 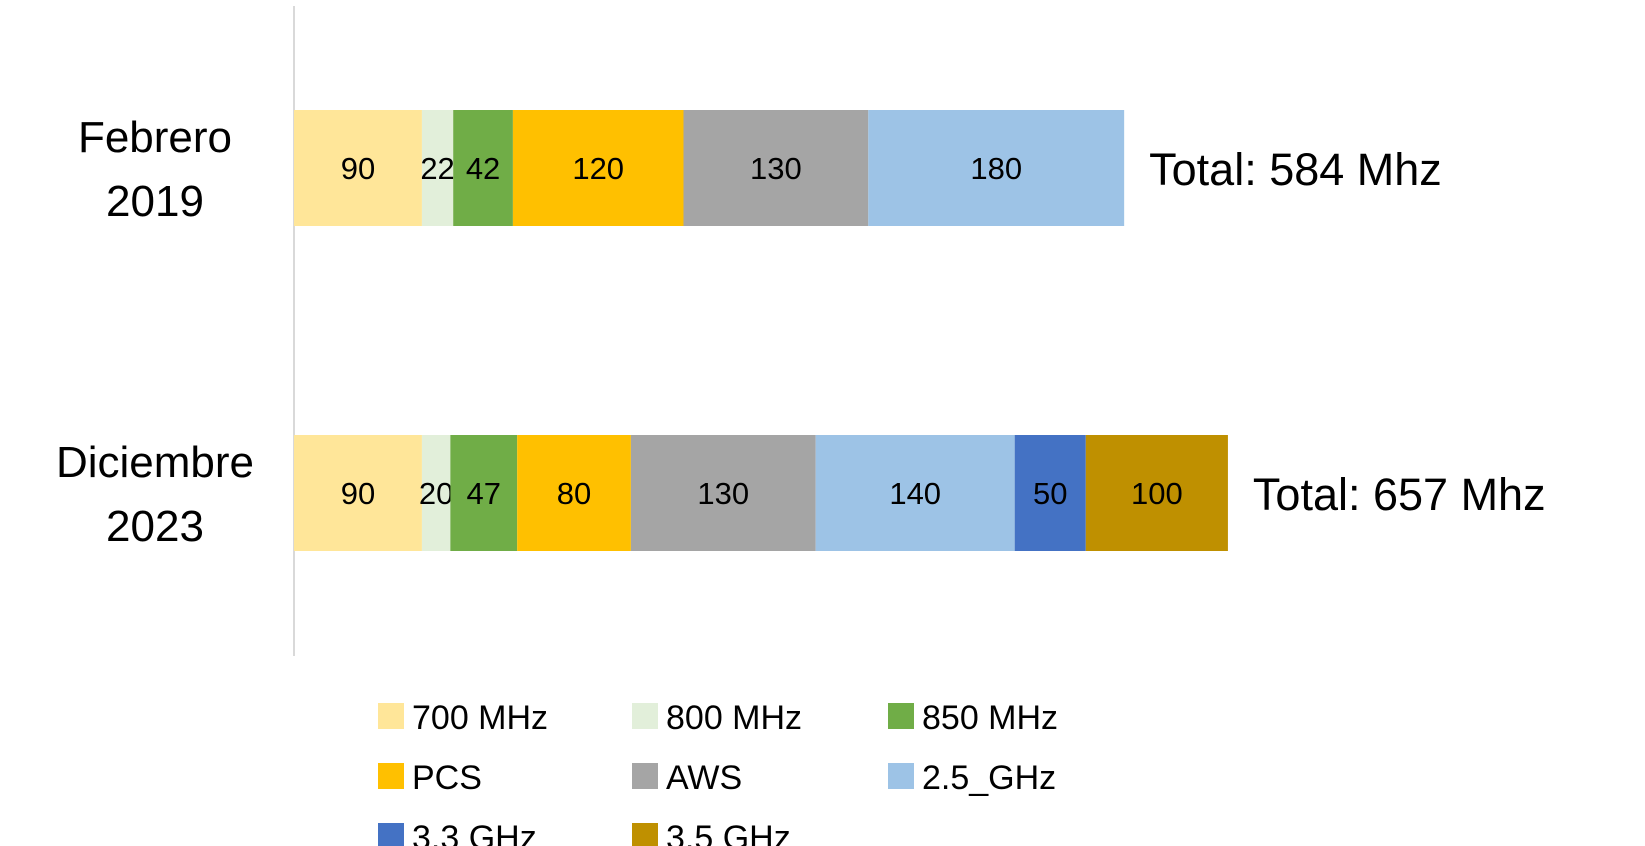 I want to click on total-labels: Total: 584 Mhz Total: 657 Mhz, so click(x=1347, y=332).